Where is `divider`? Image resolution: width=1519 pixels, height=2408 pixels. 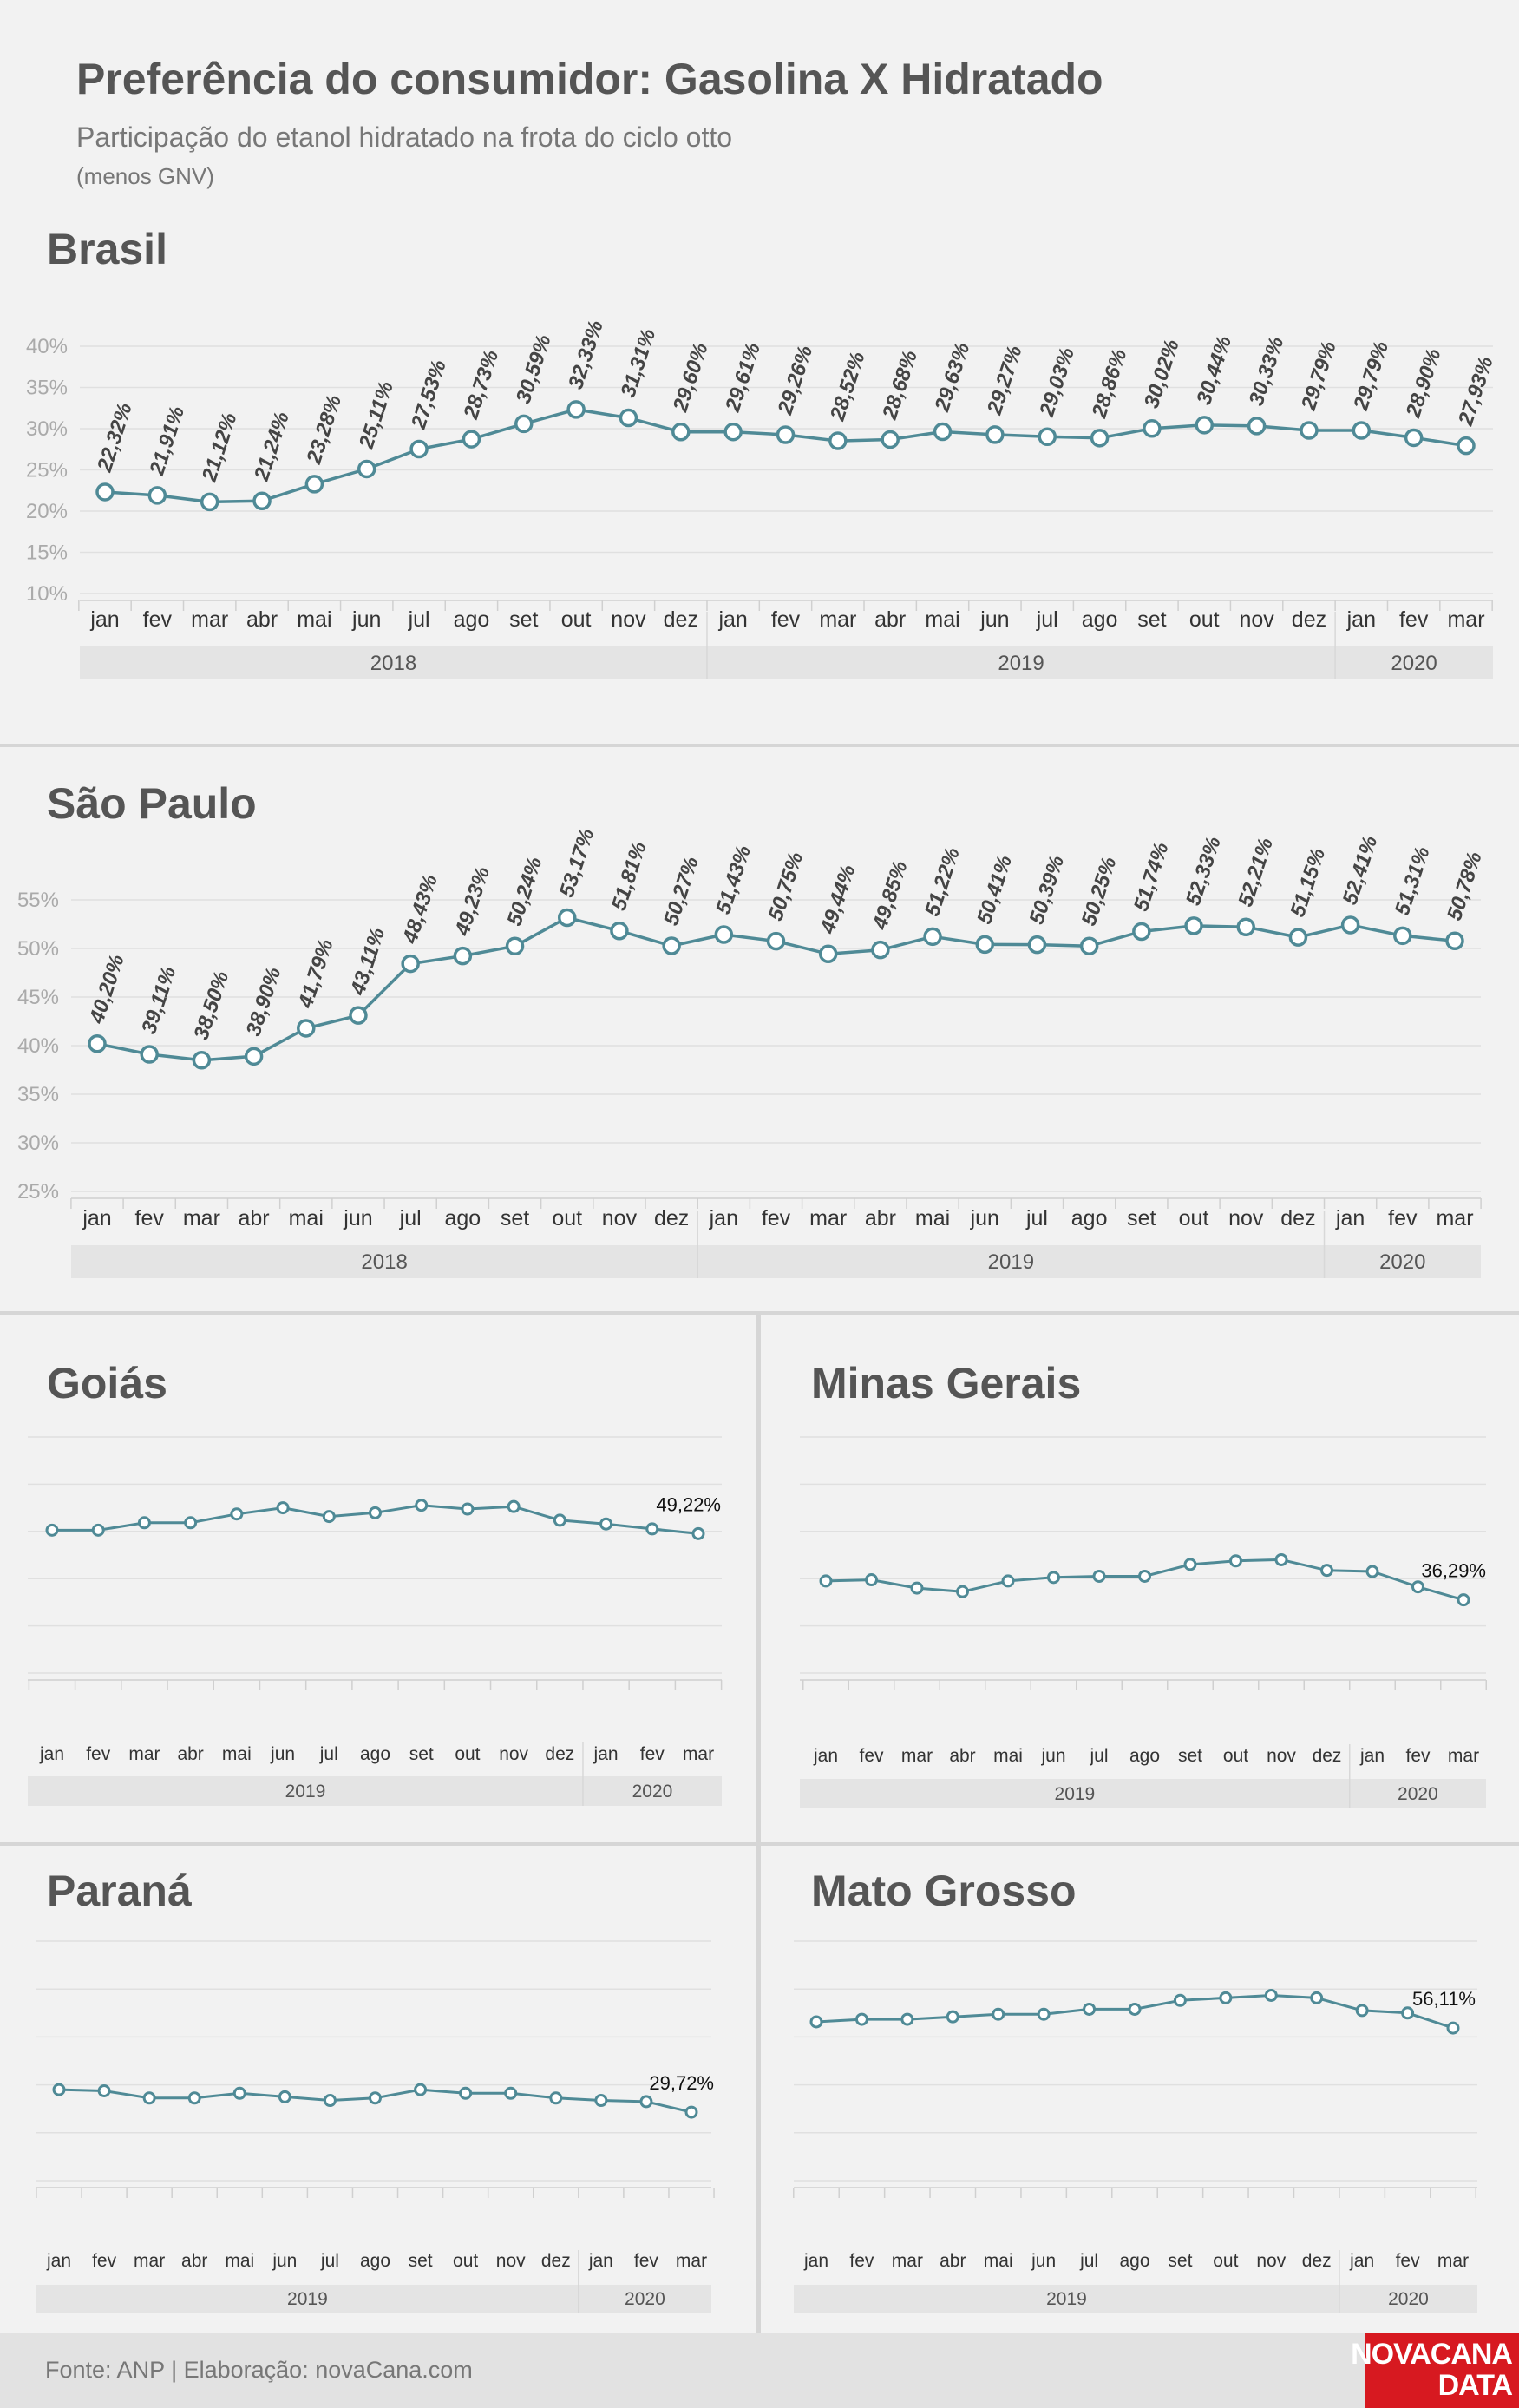
divider is located at coordinates (759, 745).